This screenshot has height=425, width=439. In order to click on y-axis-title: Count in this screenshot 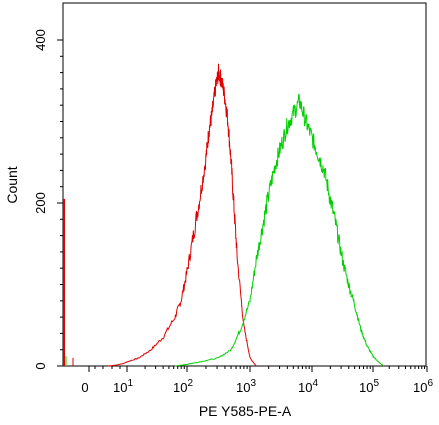, I will do `click(12, 184)`.